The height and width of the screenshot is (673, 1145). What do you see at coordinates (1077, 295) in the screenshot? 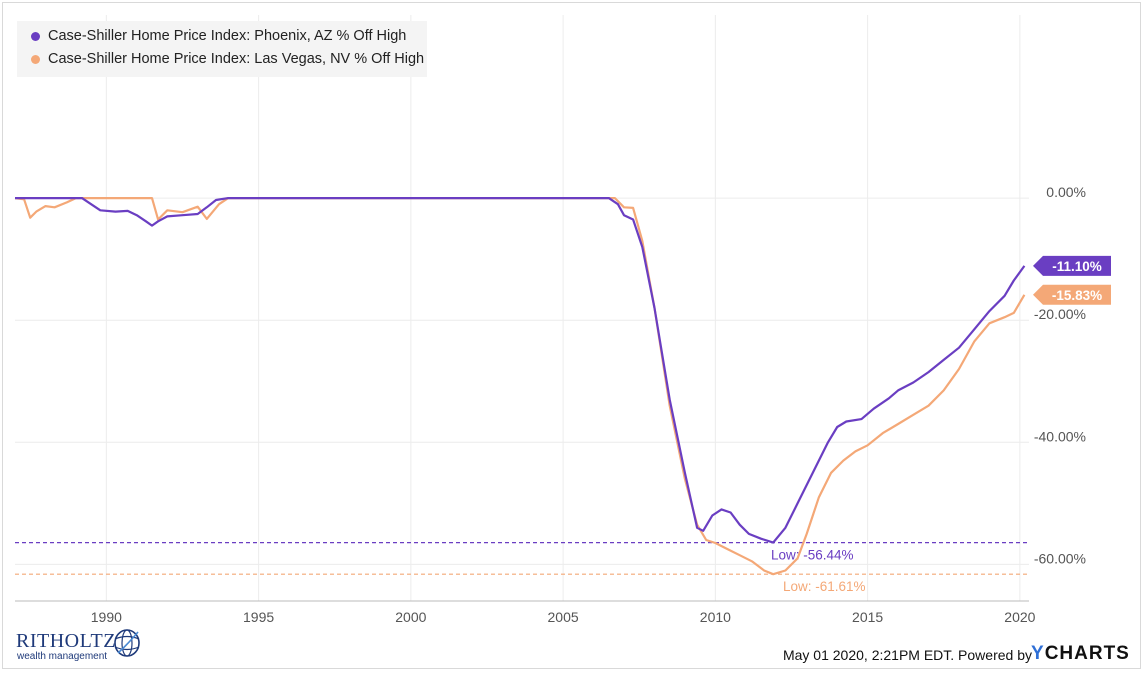
I see `end-value-label: -15.83%` at bounding box center [1077, 295].